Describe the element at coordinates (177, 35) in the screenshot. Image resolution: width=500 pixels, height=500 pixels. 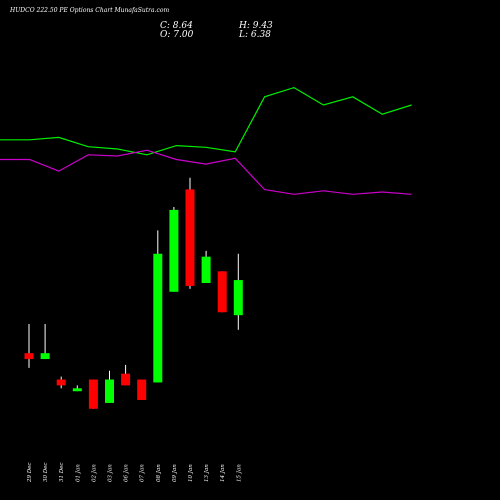
I see `open-value: O: 7.00` at that location.